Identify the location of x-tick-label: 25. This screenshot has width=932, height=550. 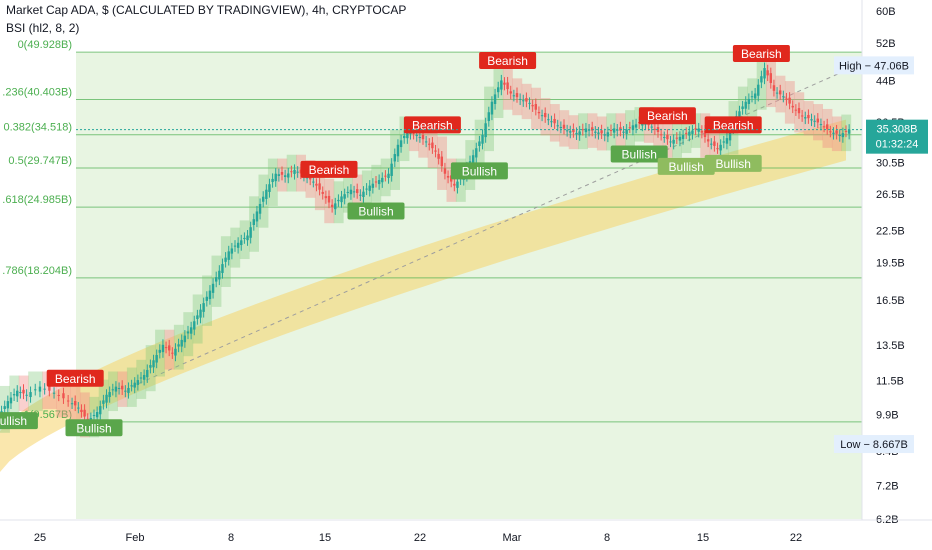
(40, 538).